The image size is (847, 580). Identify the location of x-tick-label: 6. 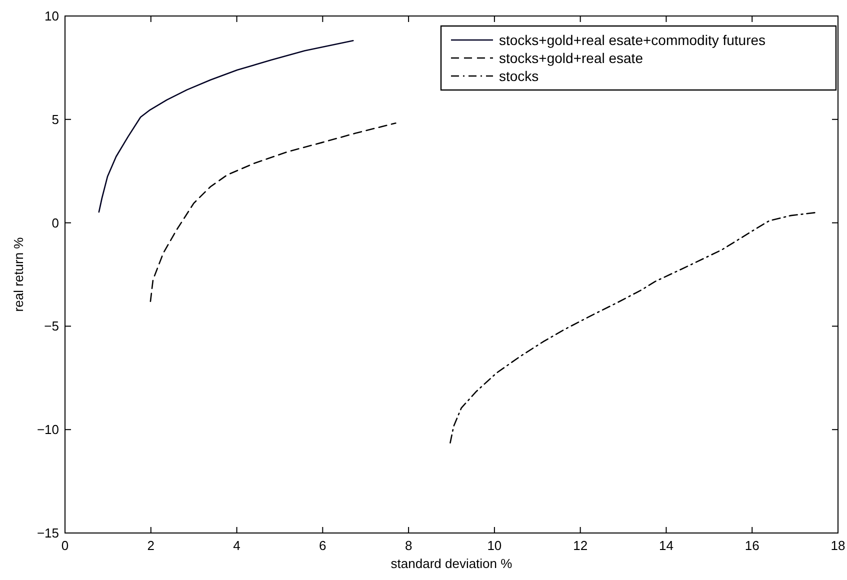
(322, 545).